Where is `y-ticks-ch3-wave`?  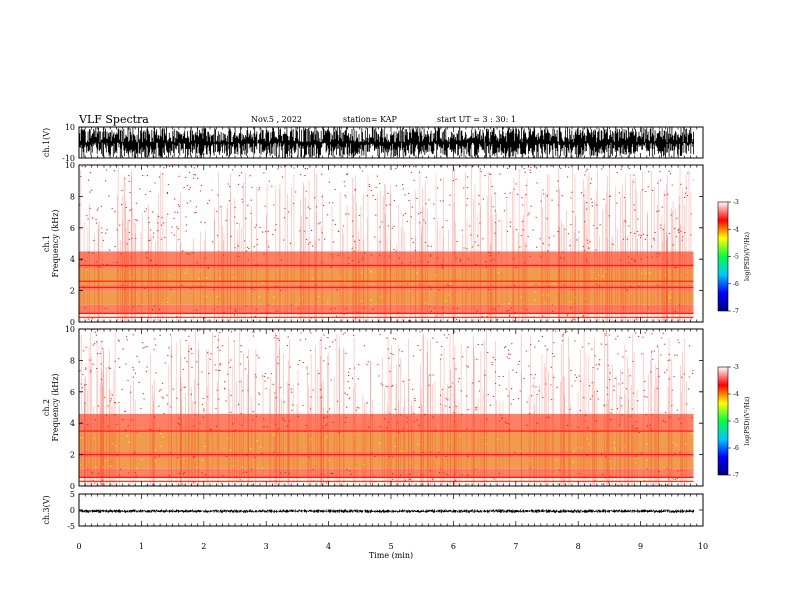
y-ticks-ch3-wave is located at coordinates (391, 510).